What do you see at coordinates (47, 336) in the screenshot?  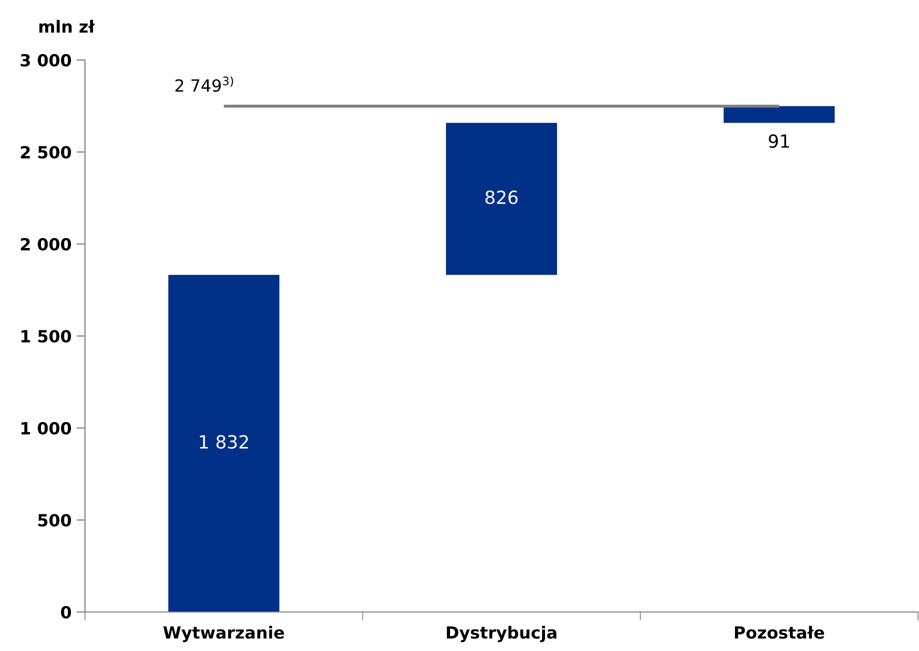 I see `y-tick-label: 1 500` at bounding box center [47, 336].